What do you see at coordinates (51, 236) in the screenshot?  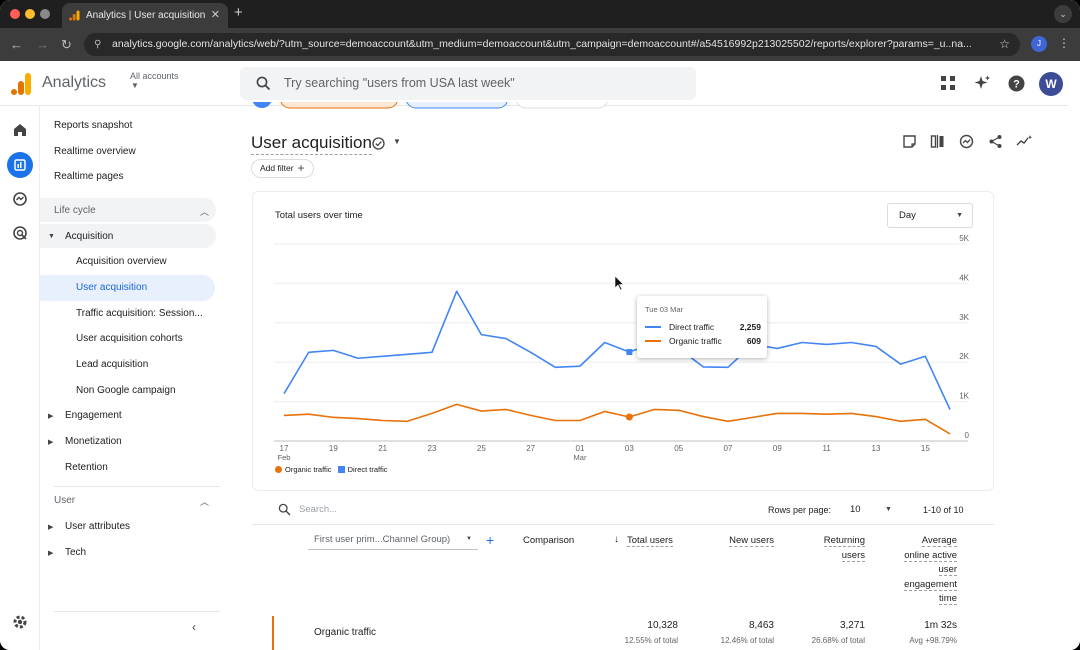 I see `acquisition-caret-icon: ▼` at bounding box center [51, 236].